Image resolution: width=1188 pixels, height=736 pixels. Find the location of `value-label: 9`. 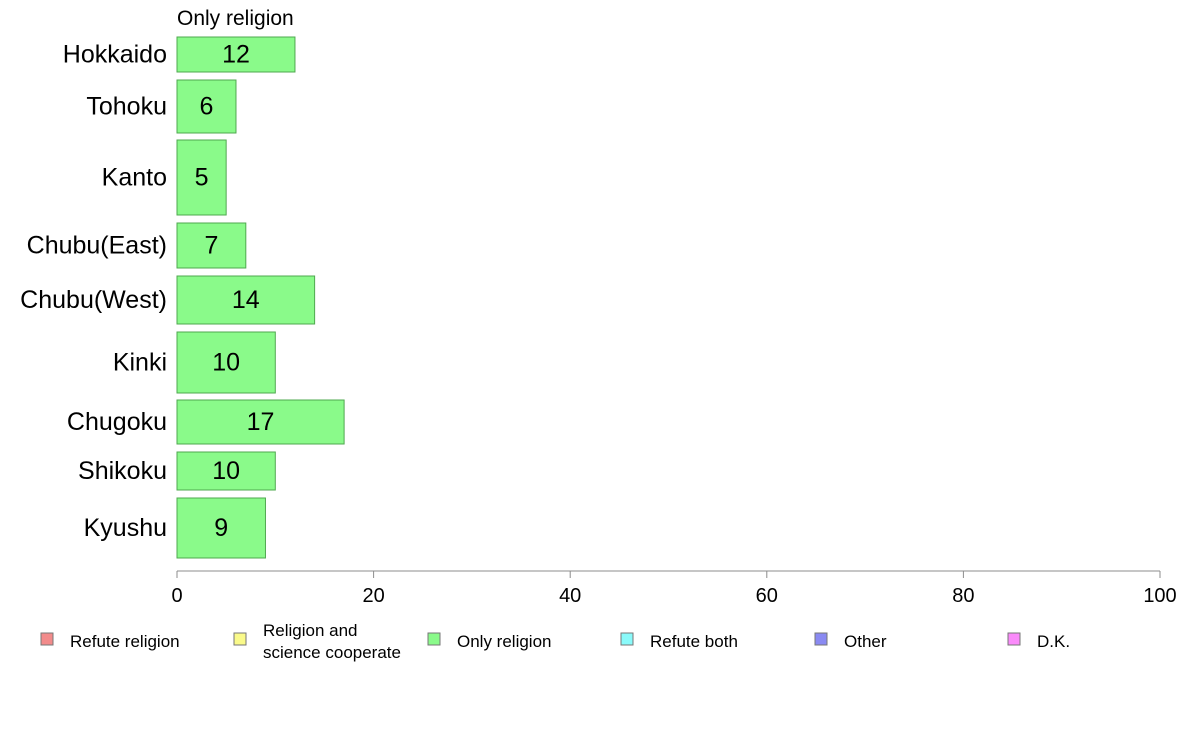

value-label: 9 is located at coordinates (221, 528).